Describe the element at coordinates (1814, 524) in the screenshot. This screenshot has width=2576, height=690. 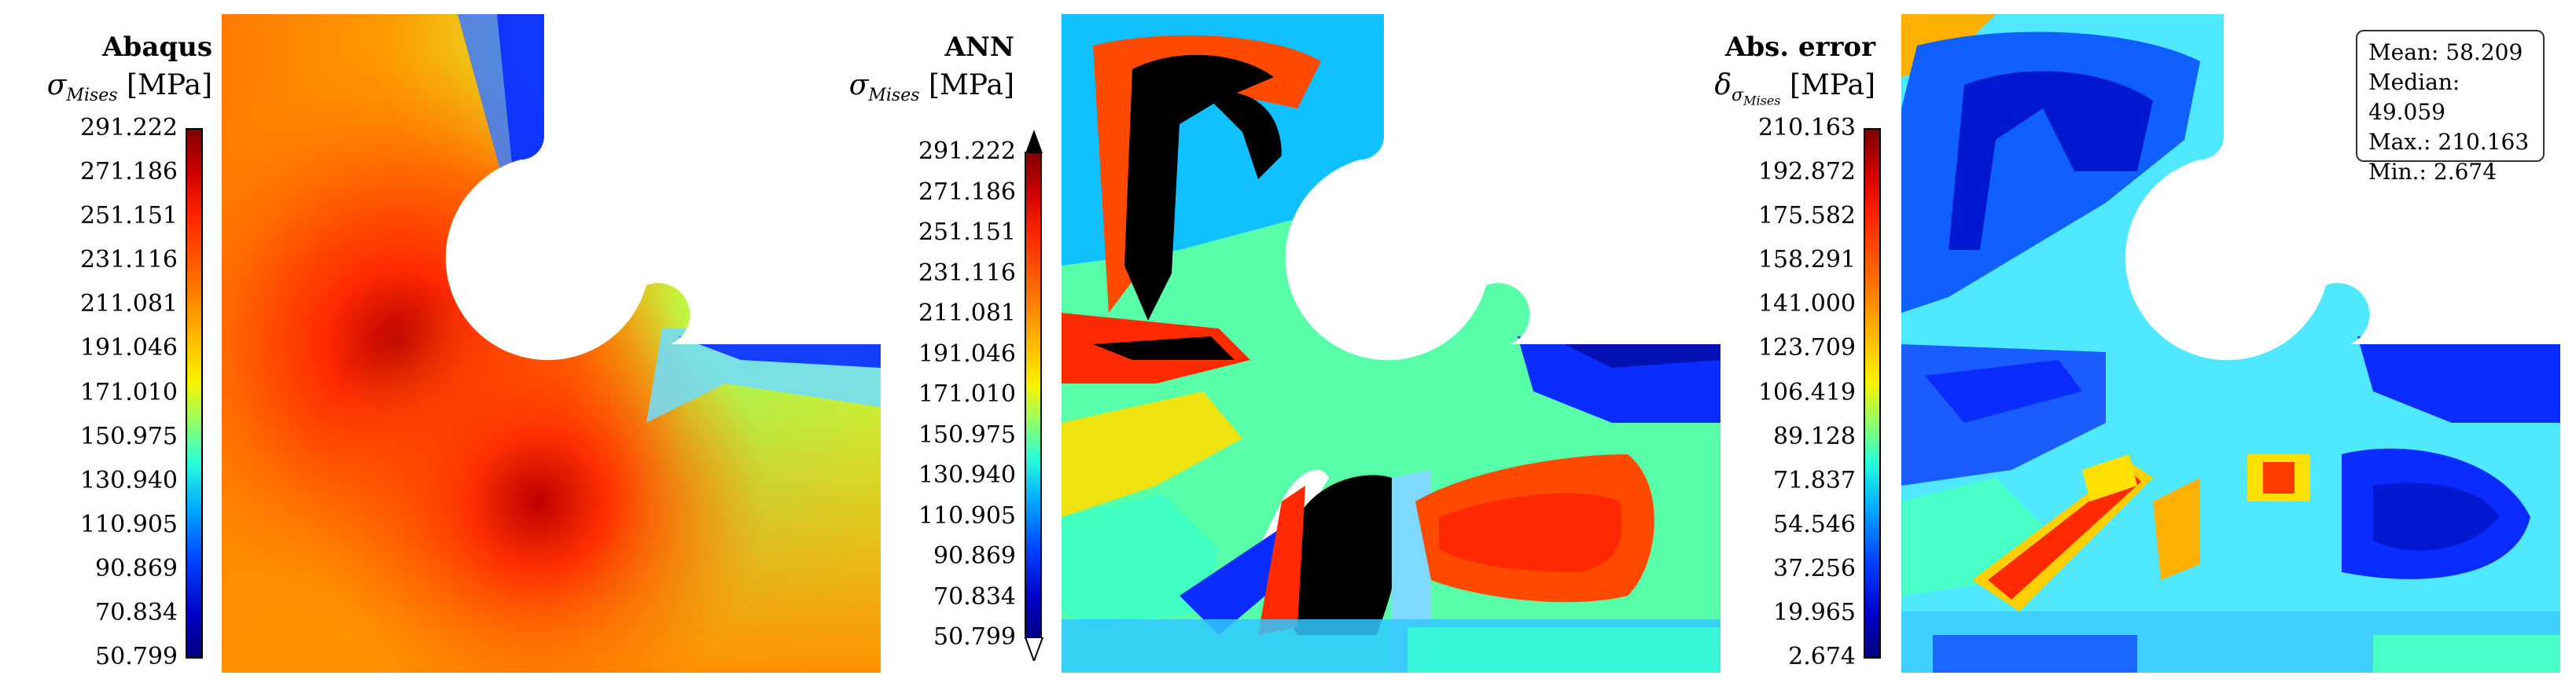
I see `colorbar-tick-label: 54.546` at that location.